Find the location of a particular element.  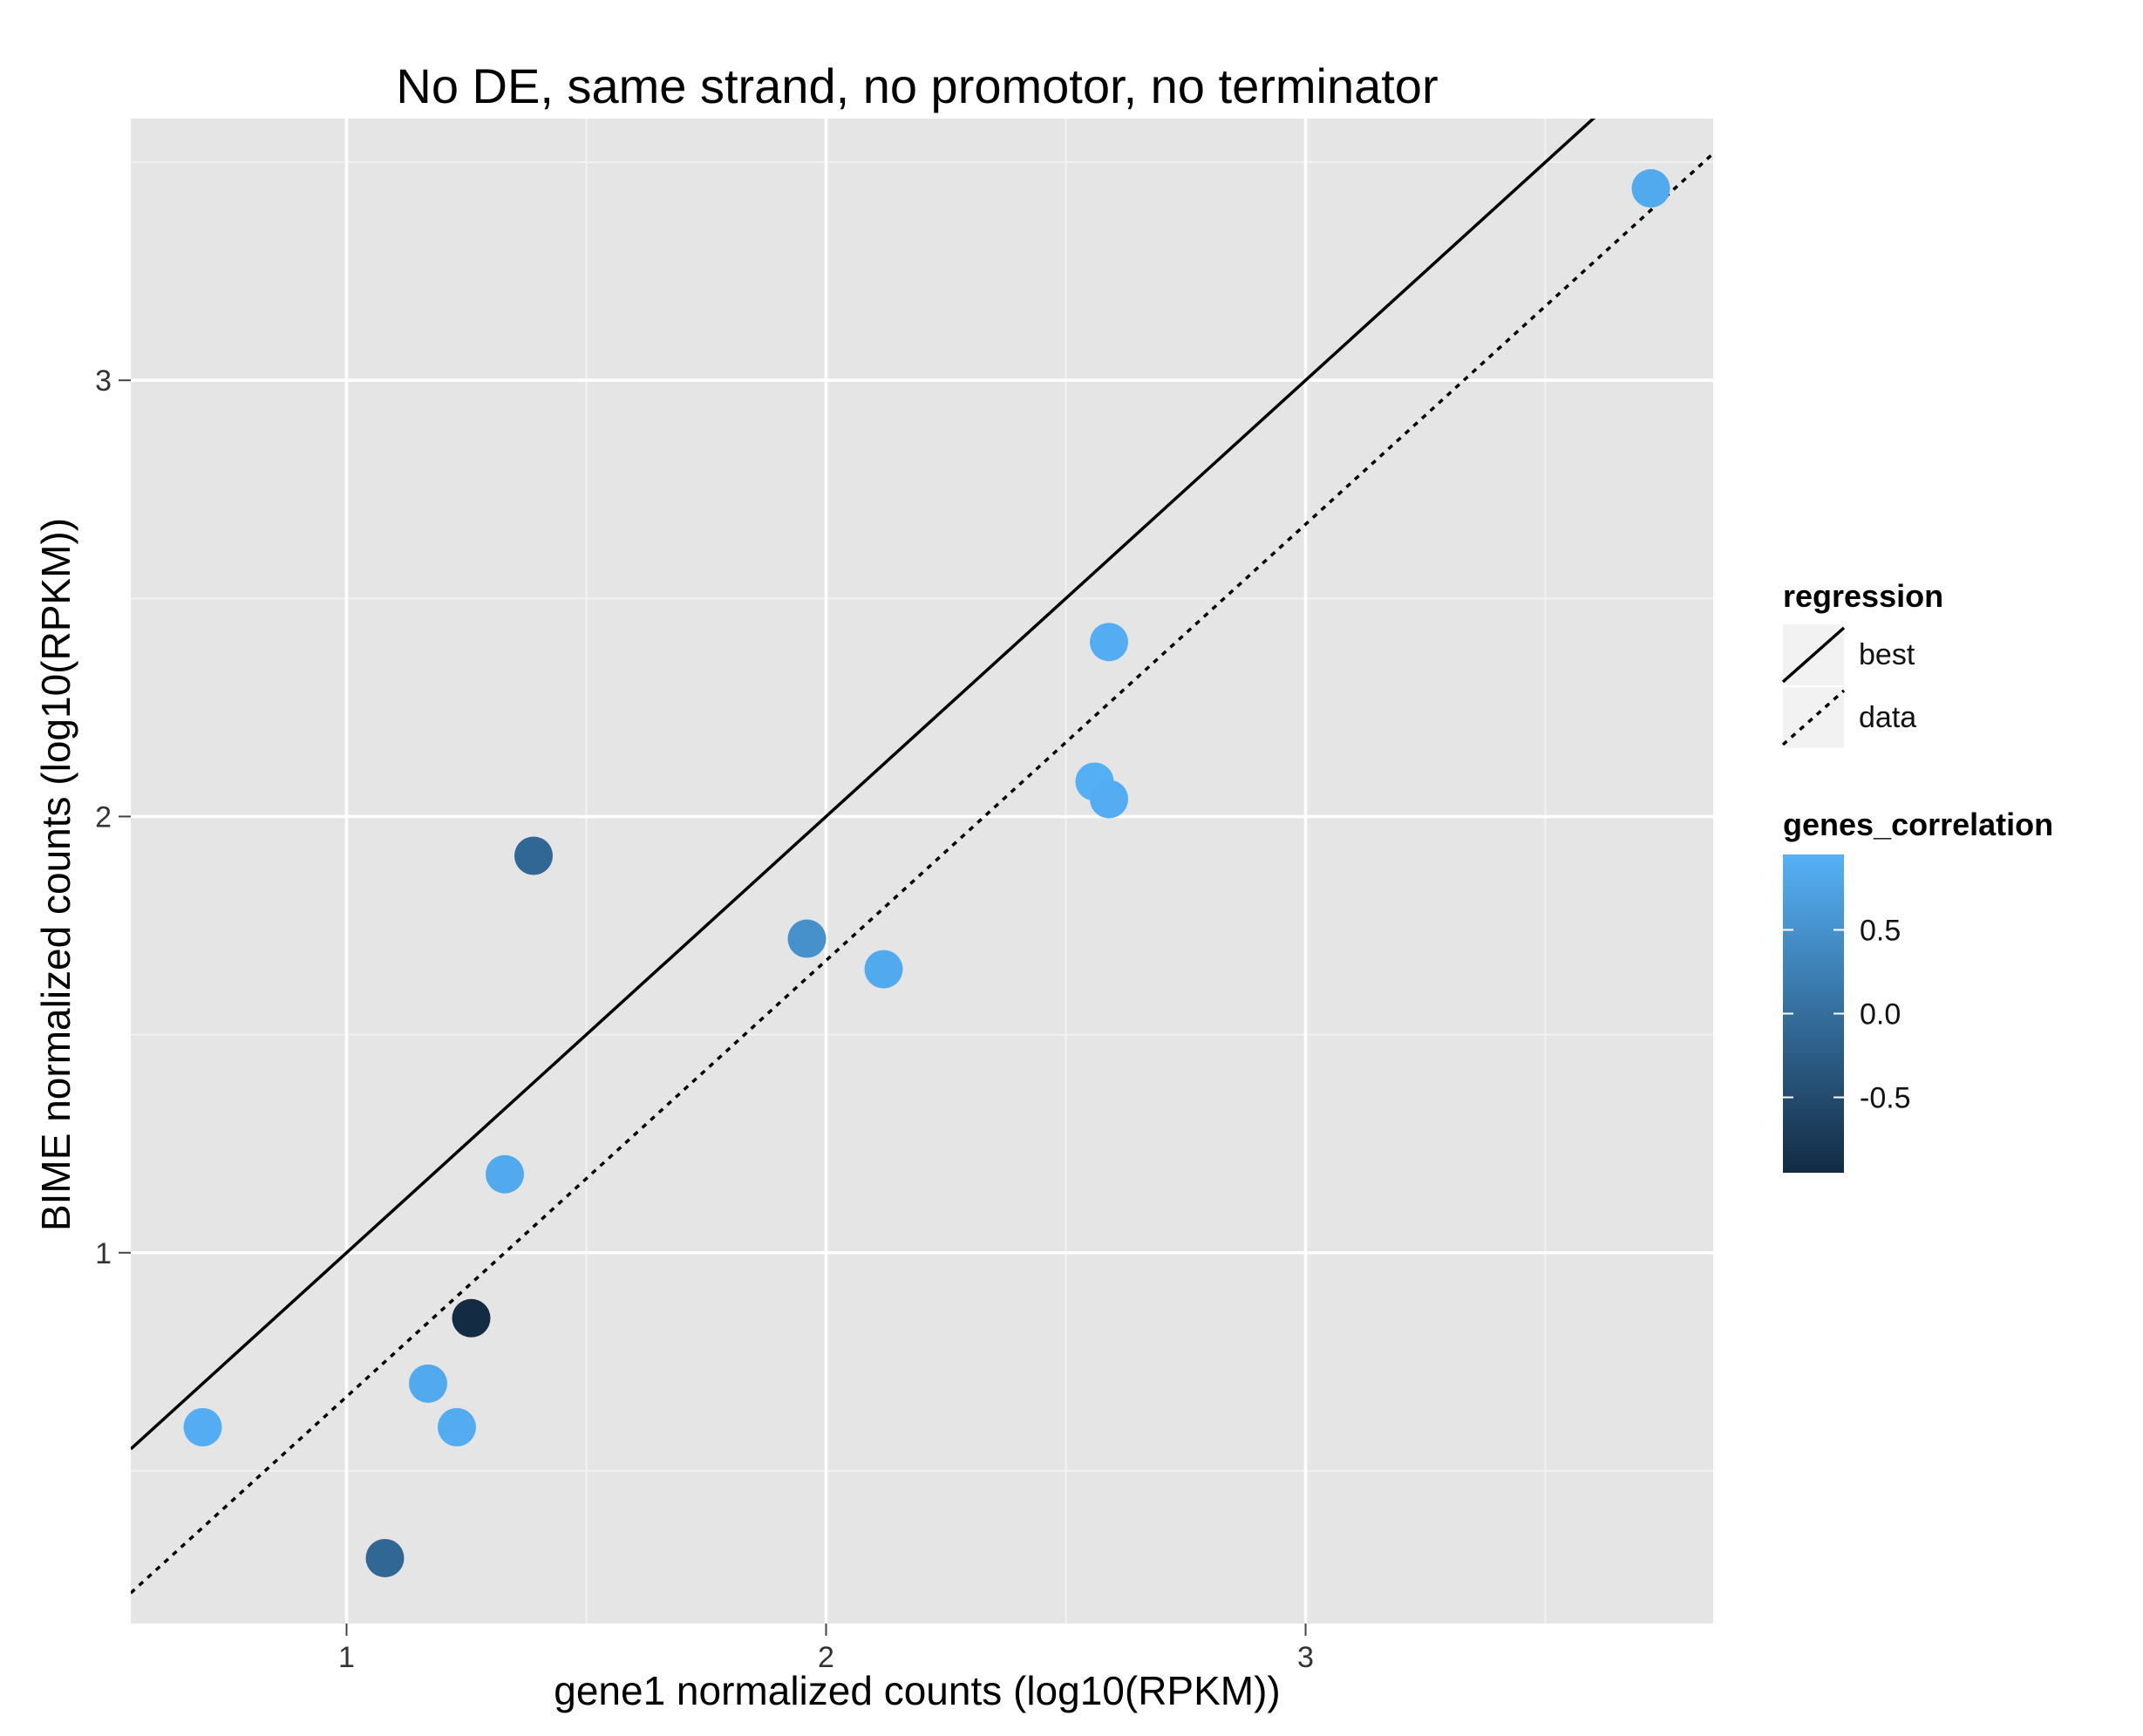

legend-line-data is located at coordinates (1813, 718).